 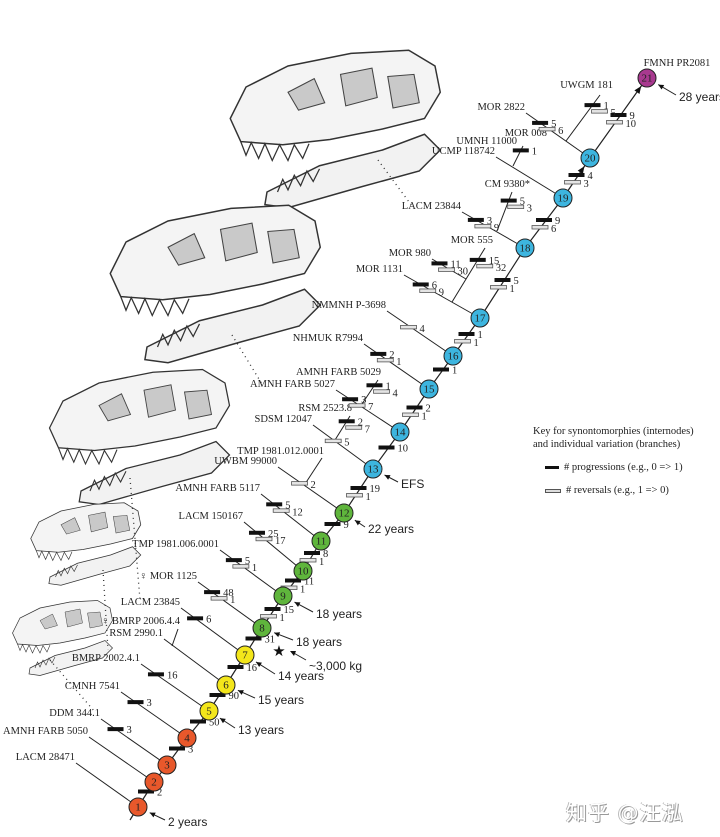 I want to click on node-10: 10, so click(x=303, y=571).